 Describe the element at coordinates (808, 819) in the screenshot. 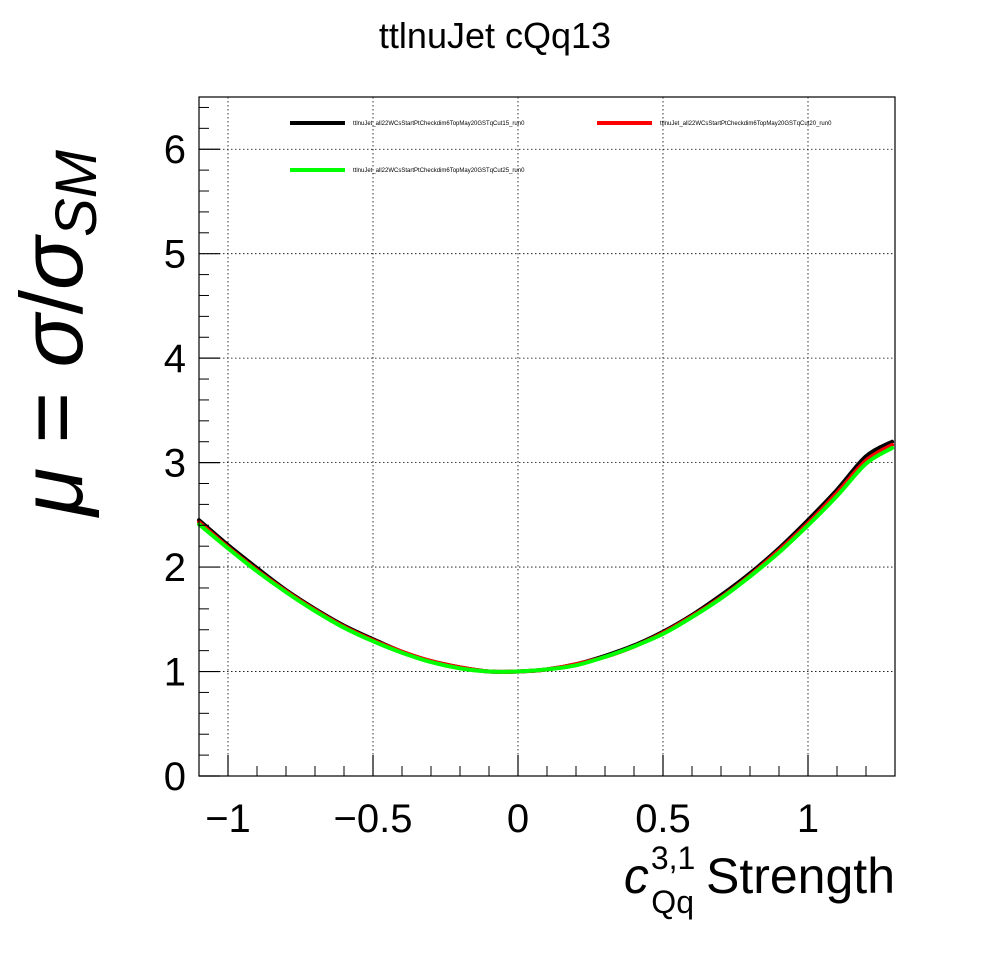

I see `x-tick-label: 1` at that location.